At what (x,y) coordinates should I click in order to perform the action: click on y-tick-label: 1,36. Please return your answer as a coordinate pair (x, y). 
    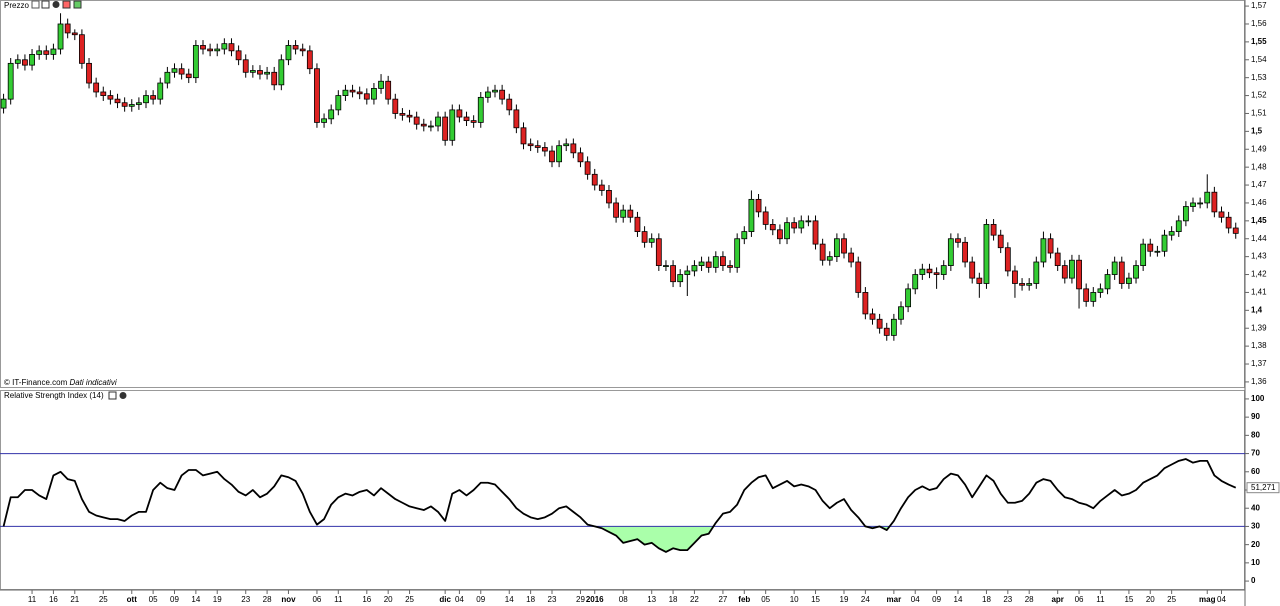
    Looking at the image, I should click on (1259, 381).